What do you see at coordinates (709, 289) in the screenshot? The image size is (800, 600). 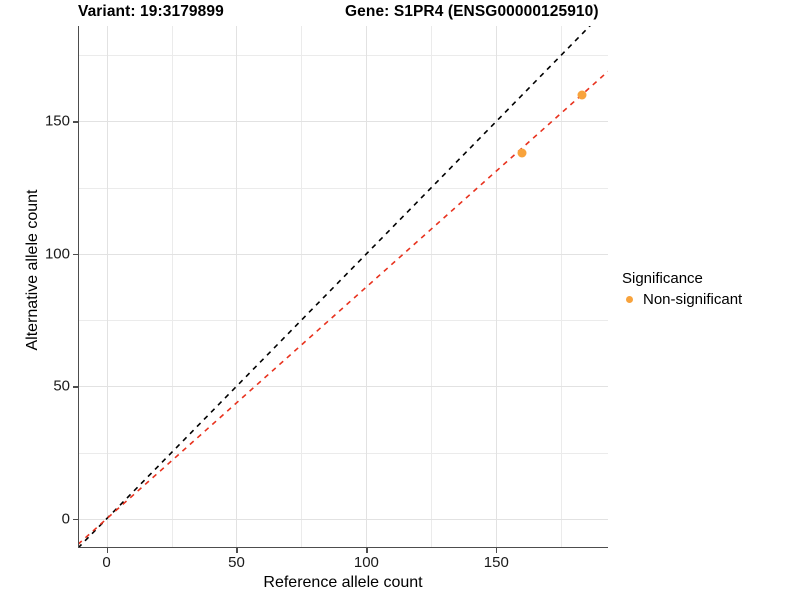 I see `legend: Significance Non-significant` at bounding box center [709, 289].